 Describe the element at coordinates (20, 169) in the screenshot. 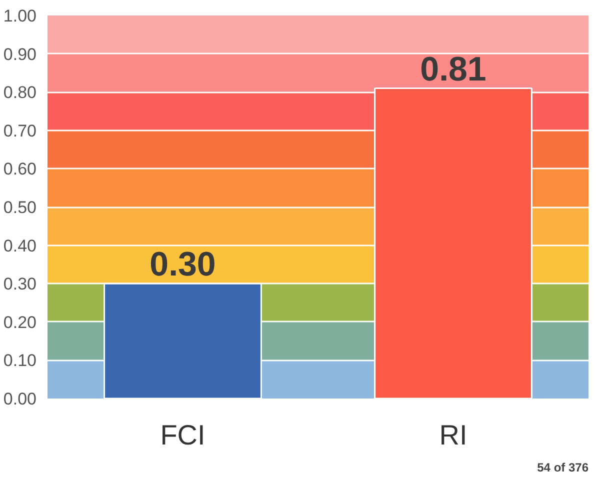

I see `y-tick-label: 0.60` at that location.